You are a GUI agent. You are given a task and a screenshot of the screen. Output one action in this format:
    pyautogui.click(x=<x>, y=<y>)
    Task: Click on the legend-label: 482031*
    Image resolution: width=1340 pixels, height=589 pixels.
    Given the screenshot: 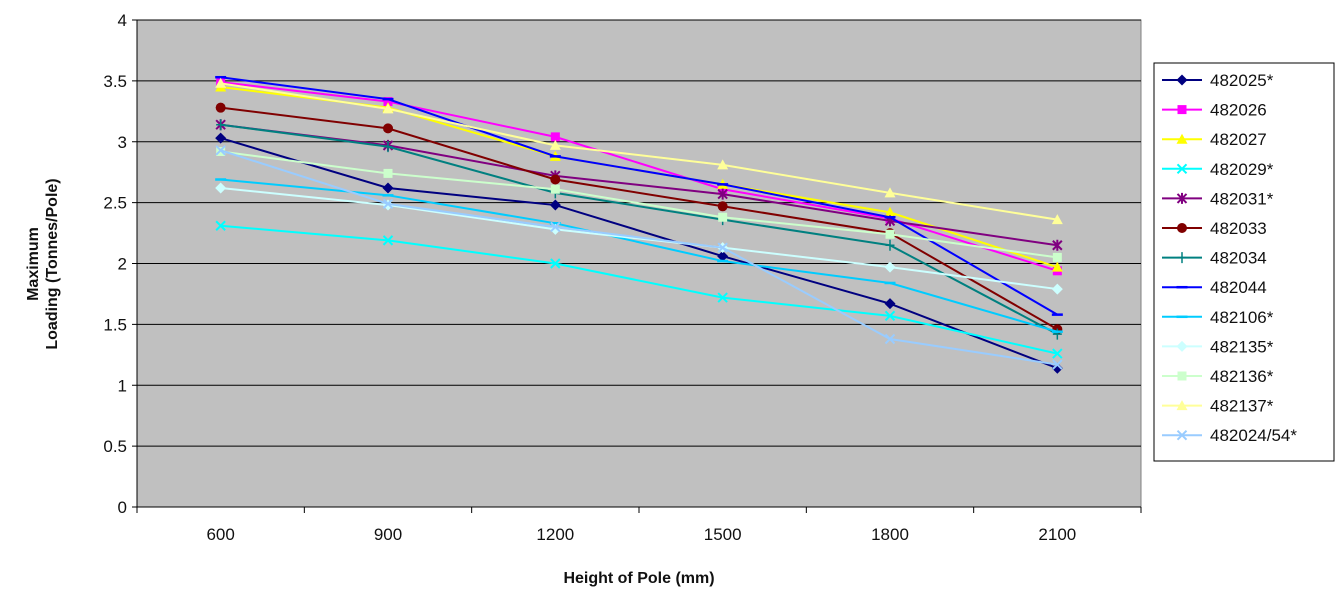 What is the action you would take?
    pyautogui.click(x=1242, y=198)
    